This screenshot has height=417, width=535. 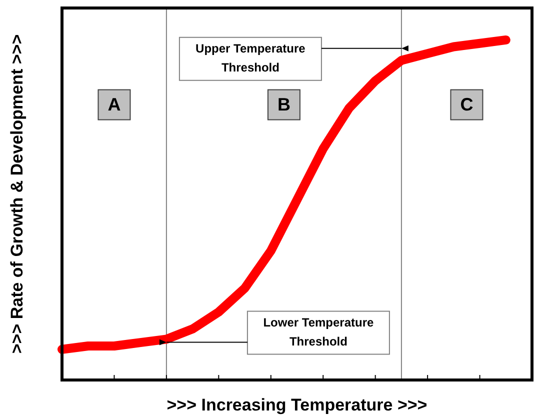 I want to click on annotation: Lower Temperature Threshold, so click(x=318, y=332).